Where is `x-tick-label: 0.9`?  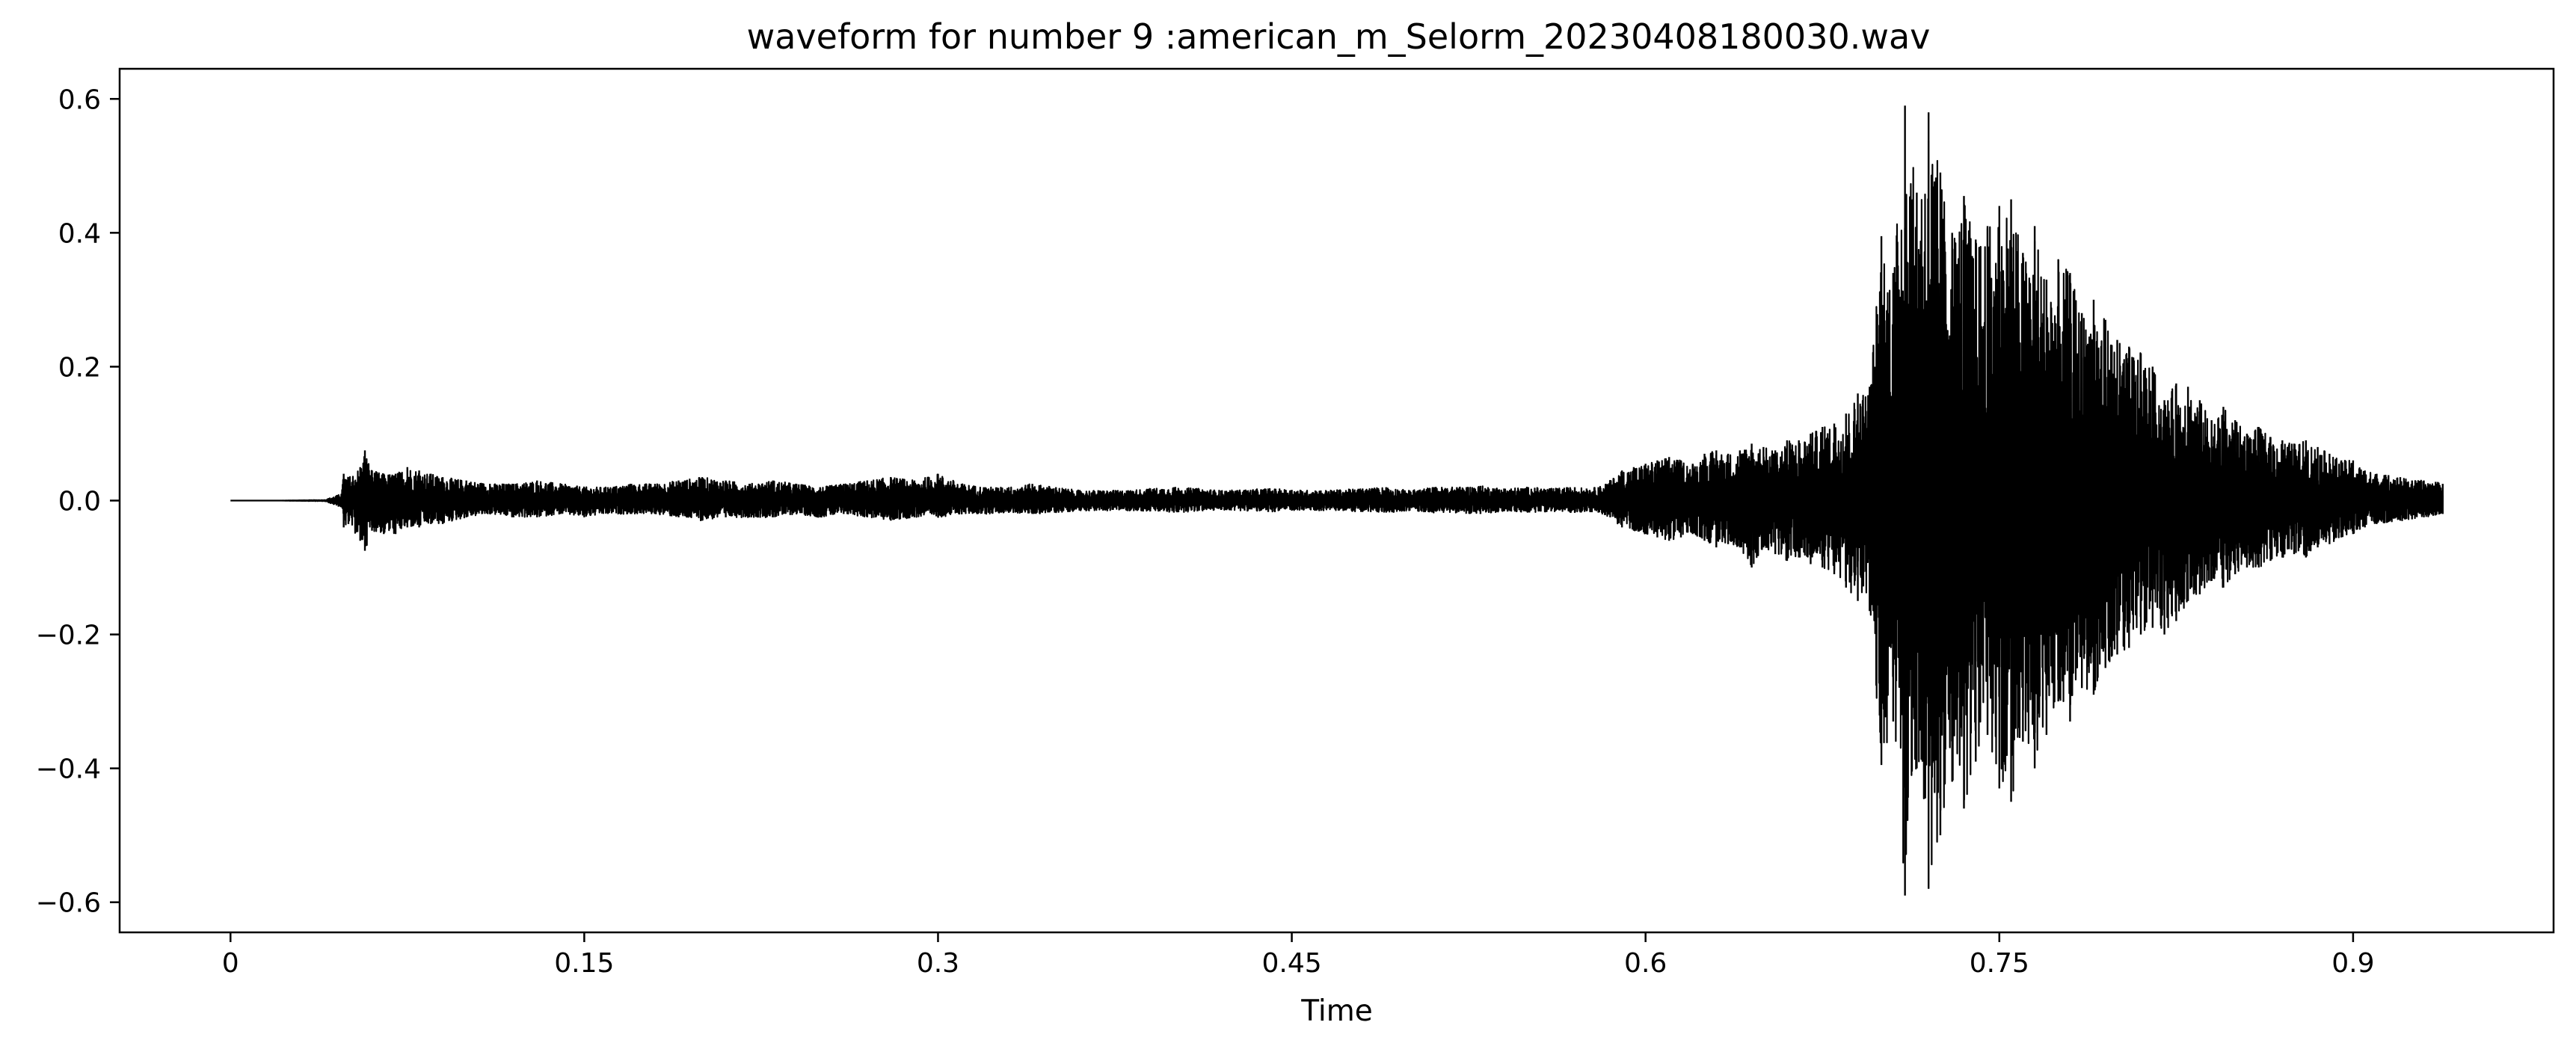 x-tick-label: 0.9 is located at coordinates (2352, 963).